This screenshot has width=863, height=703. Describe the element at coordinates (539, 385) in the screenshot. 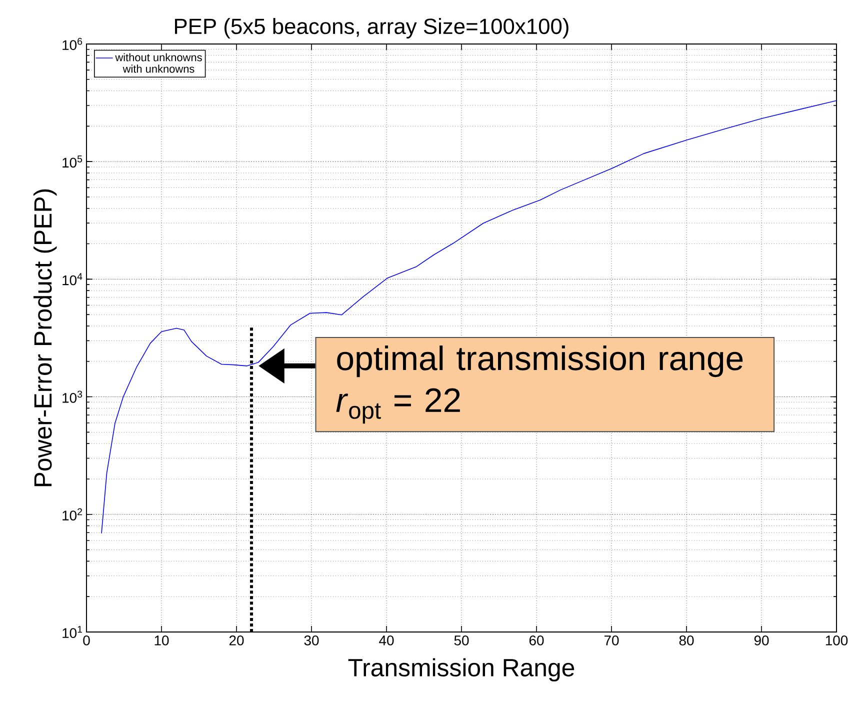

I see `annotation: optimal transmission range r$_{opt}$ = 22` at that location.